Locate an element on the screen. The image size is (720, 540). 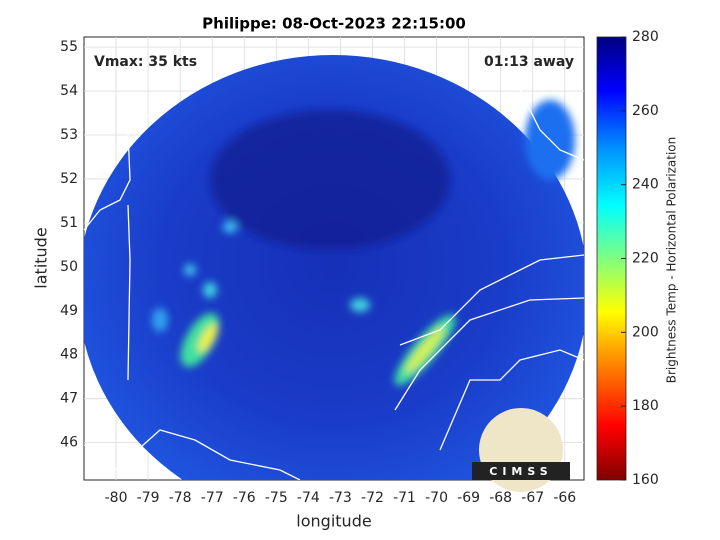
x-tick-label: -70 is located at coordinates (436, 498).